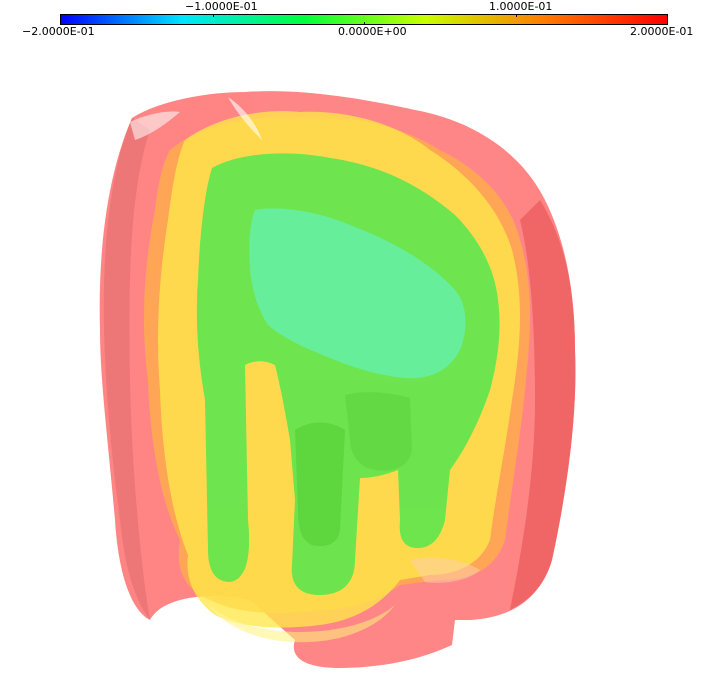 This screenshot has width=701, height=688. Describe the element at coordinates (221, 6) in the screenshot. I see `colorbar-top-label: −1.0000E-01` at that location.